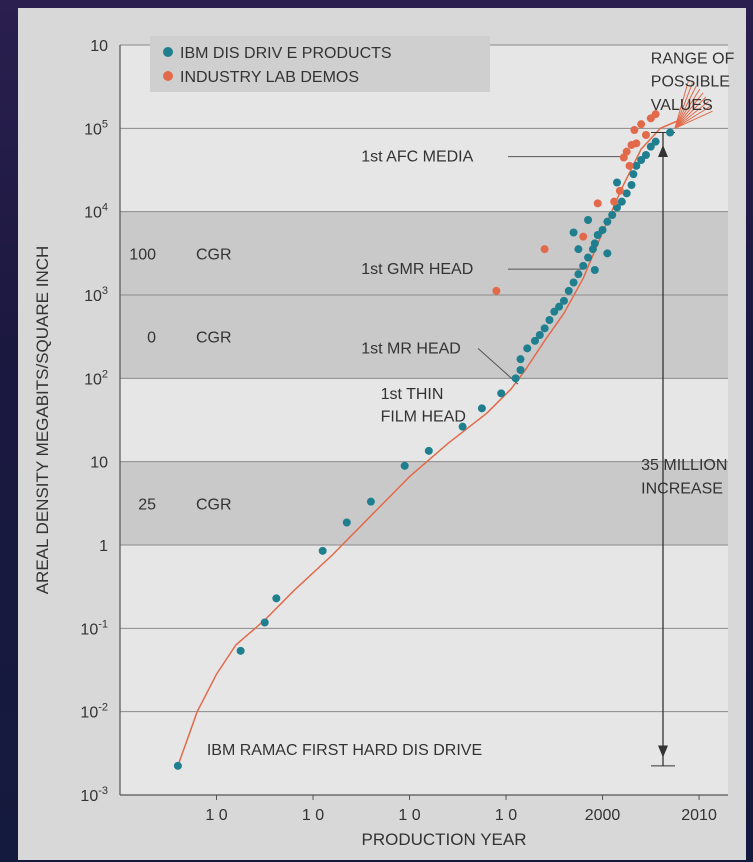 This screenshot has width=753, height=862. I want to click on y-tick-label: 10⁵, so click(96, 128).